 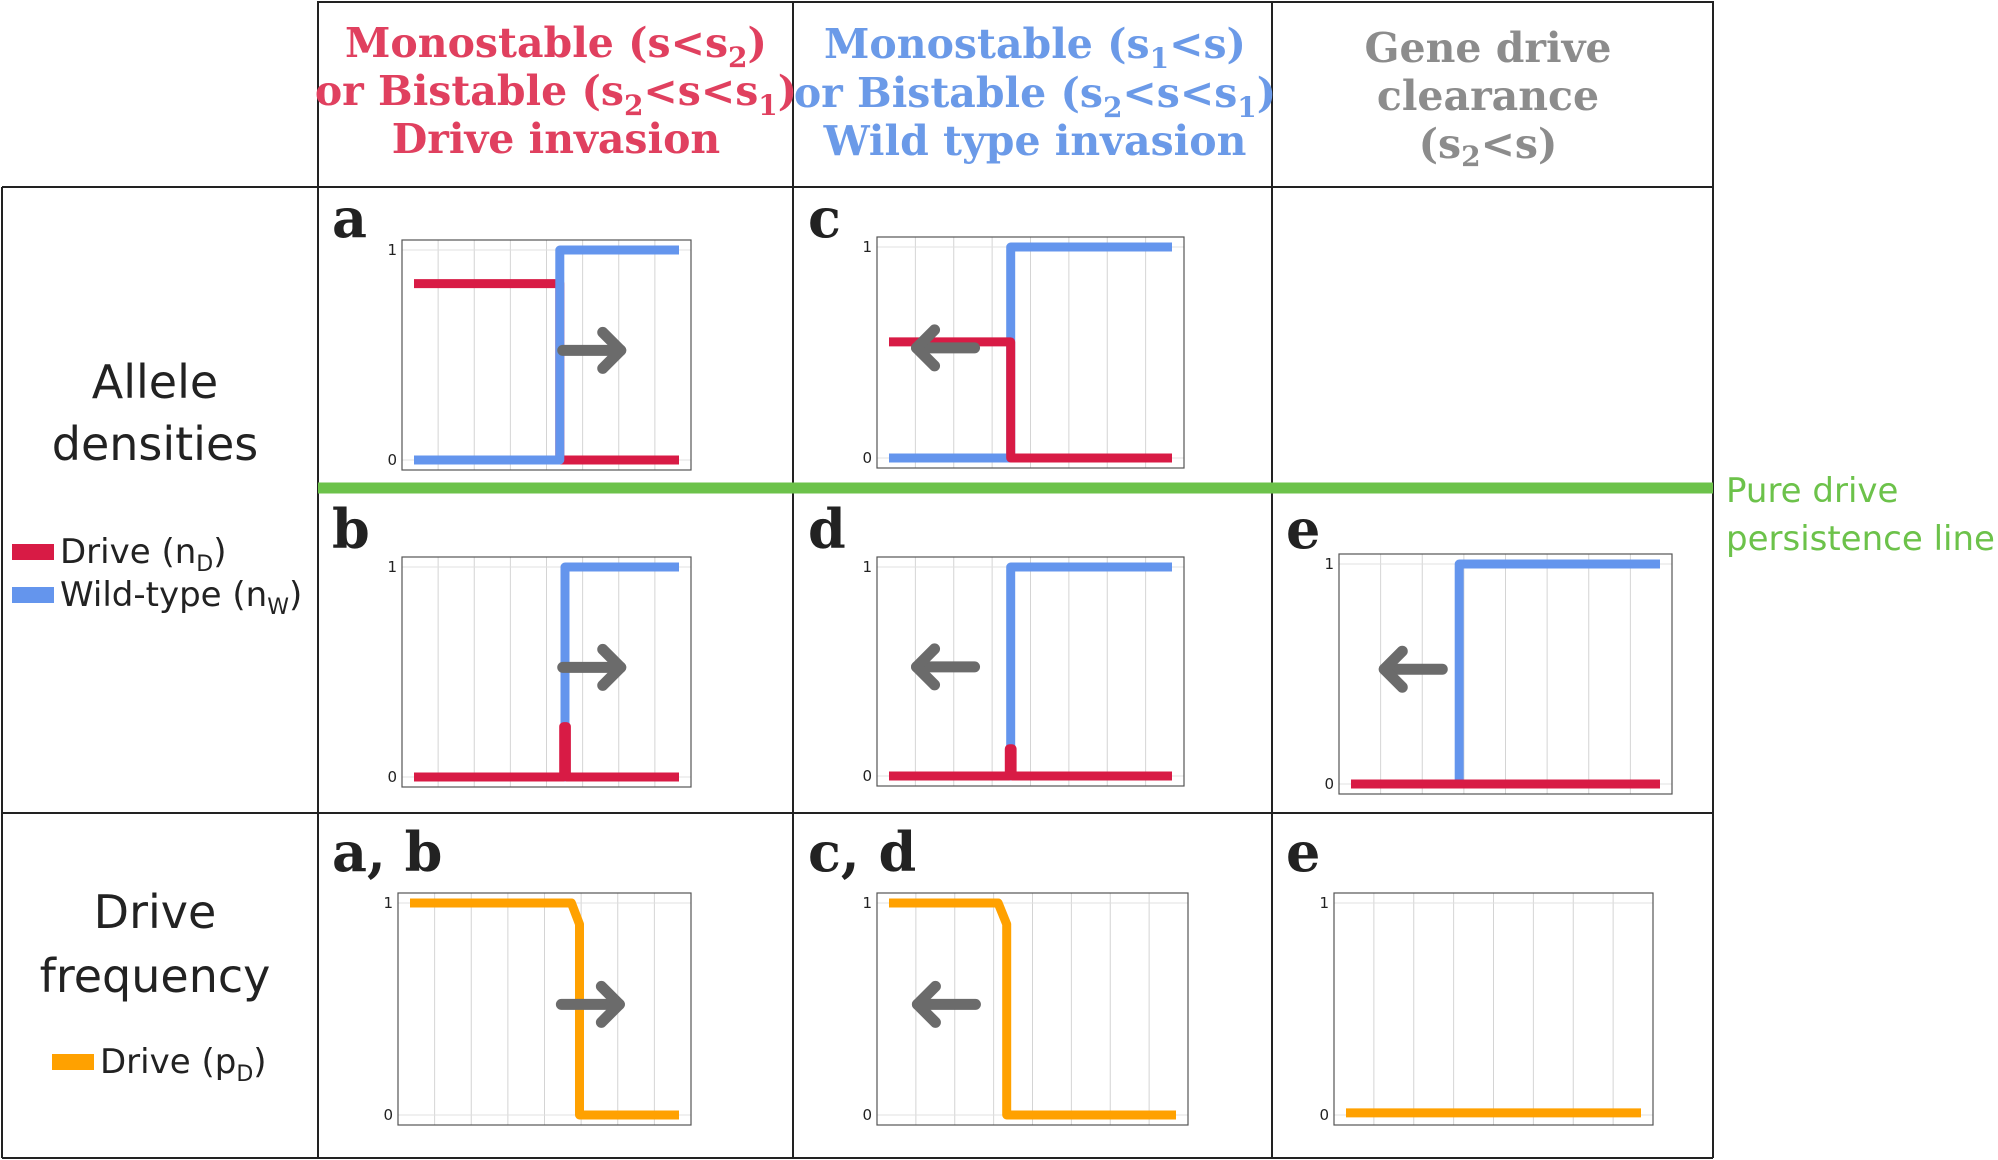 What do you see at coordinates (1860, 539) in the screenshot?
I see `persistence-line-label-2: persistence line` at bounding box center [1860, 539].